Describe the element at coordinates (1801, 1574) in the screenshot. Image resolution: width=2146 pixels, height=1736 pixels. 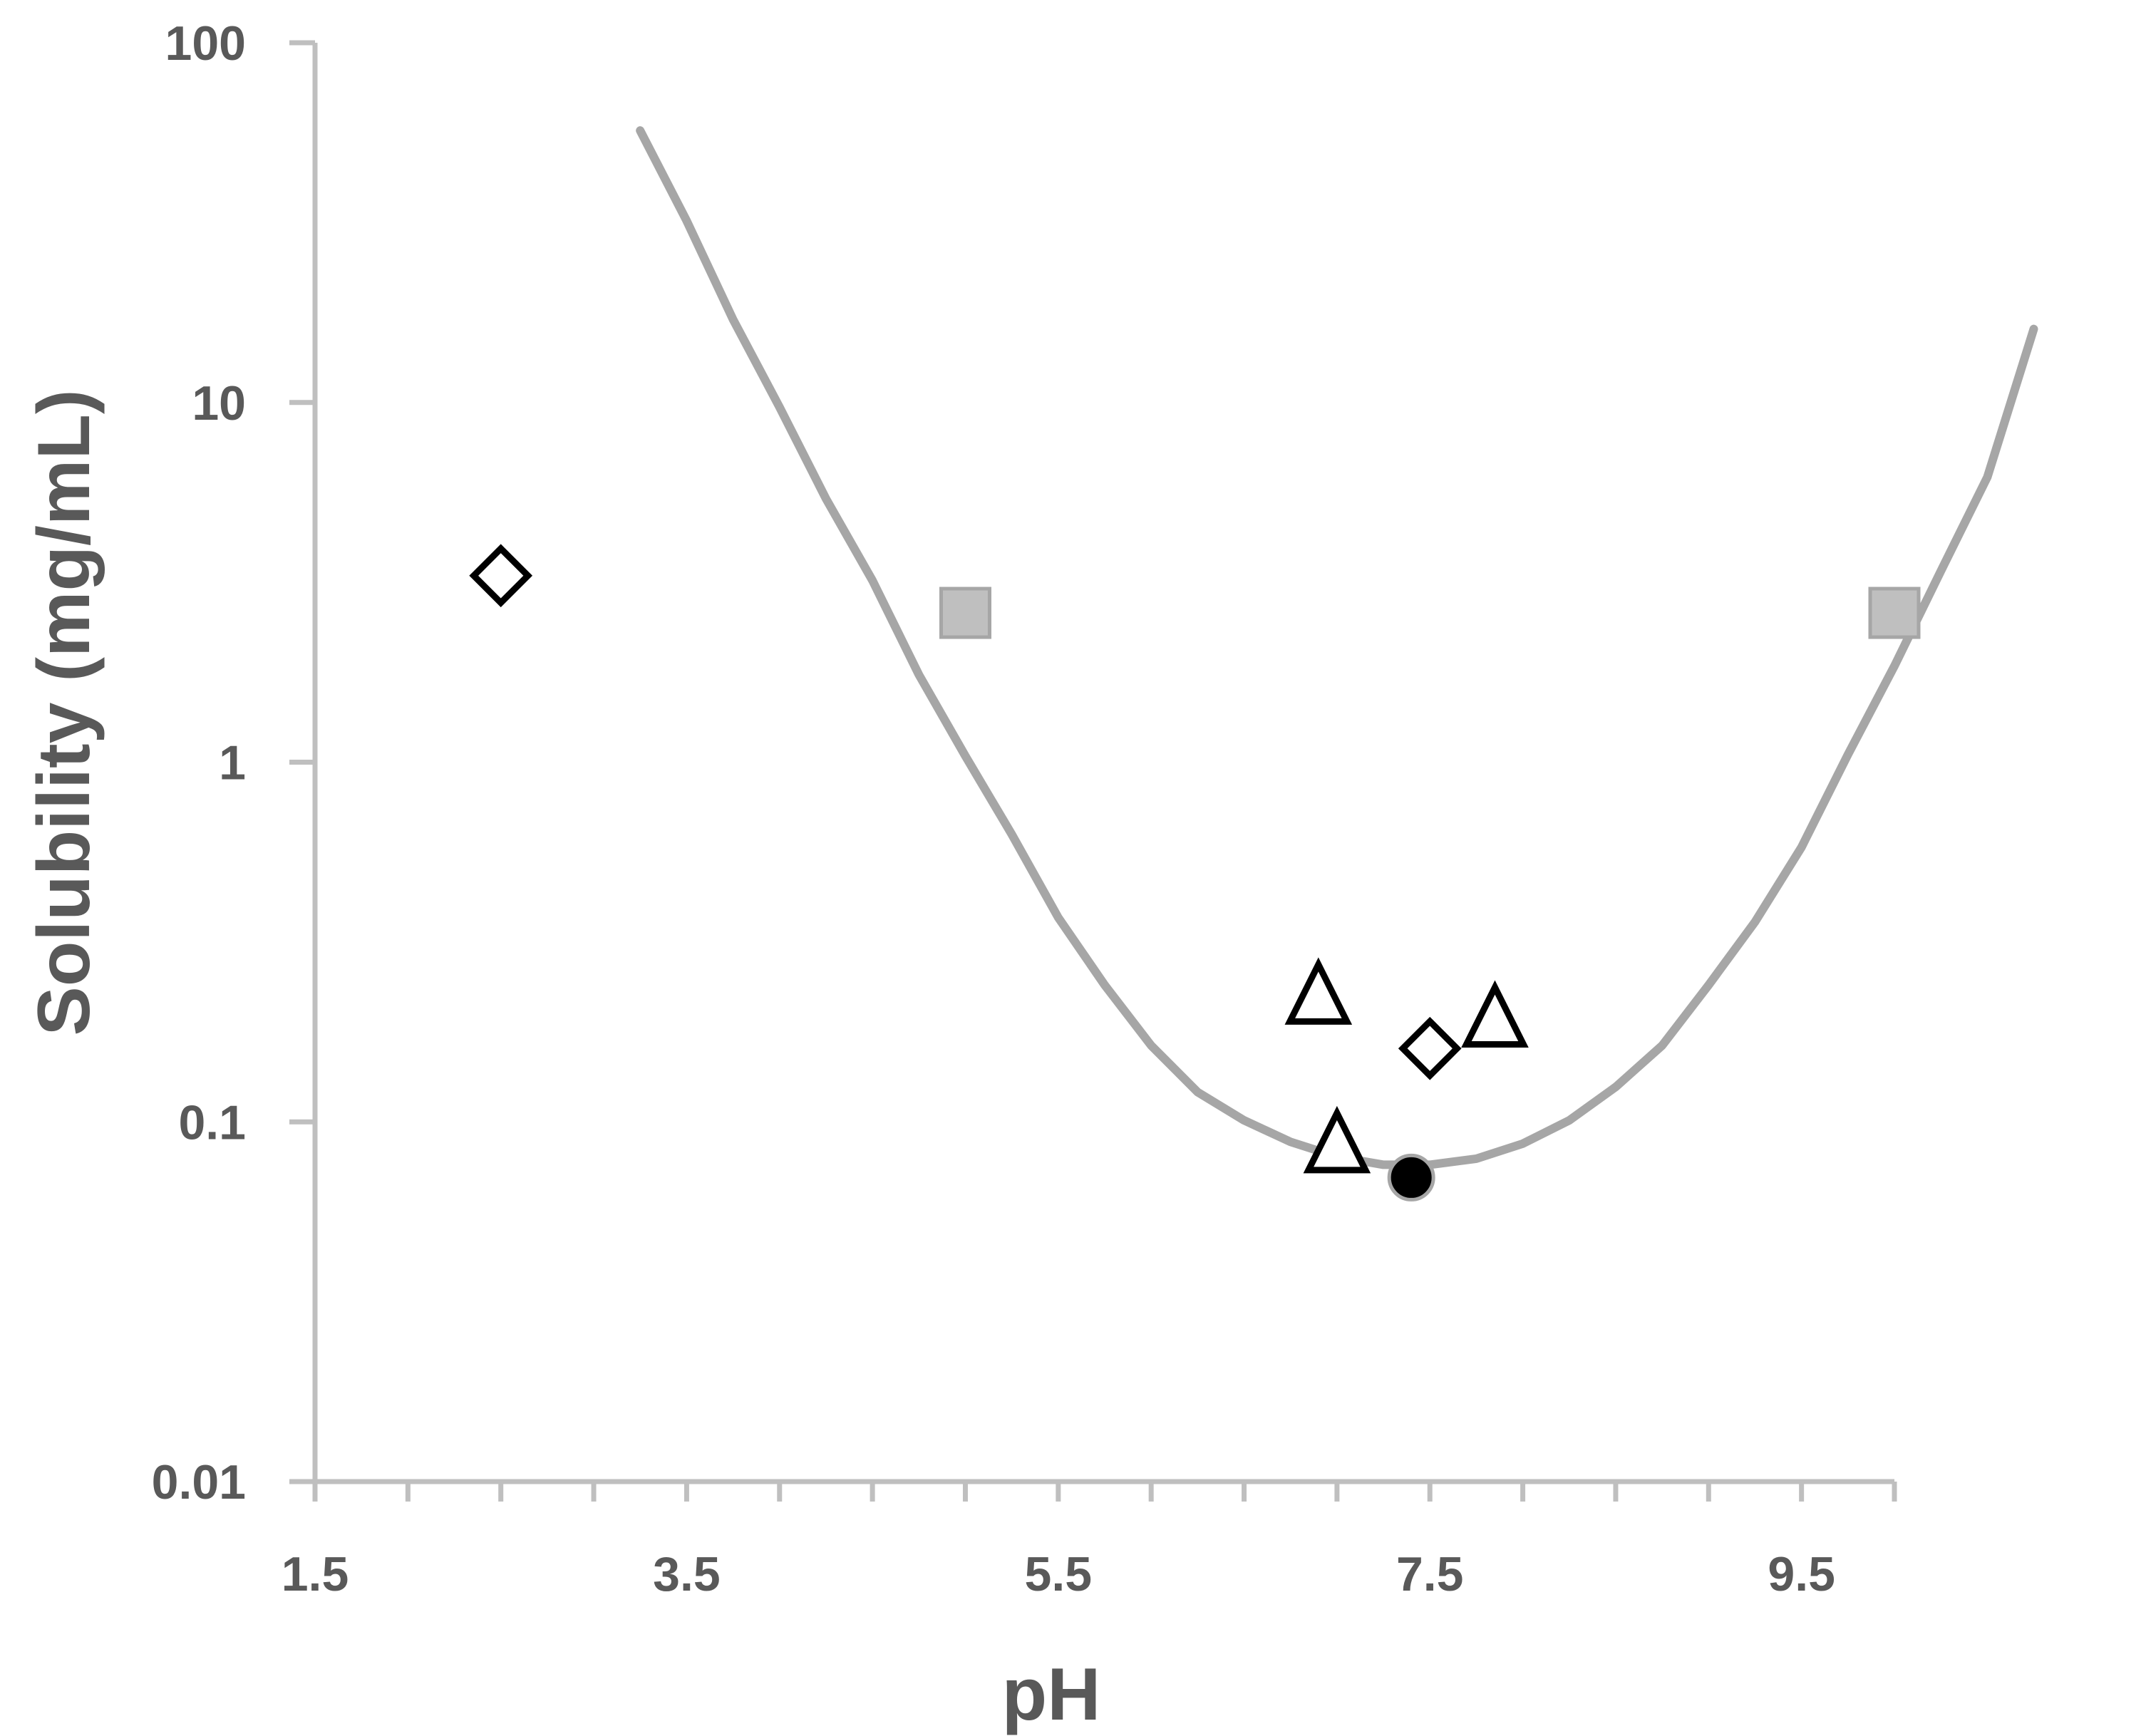
I see `x-tick-label: 9.5` at that location.